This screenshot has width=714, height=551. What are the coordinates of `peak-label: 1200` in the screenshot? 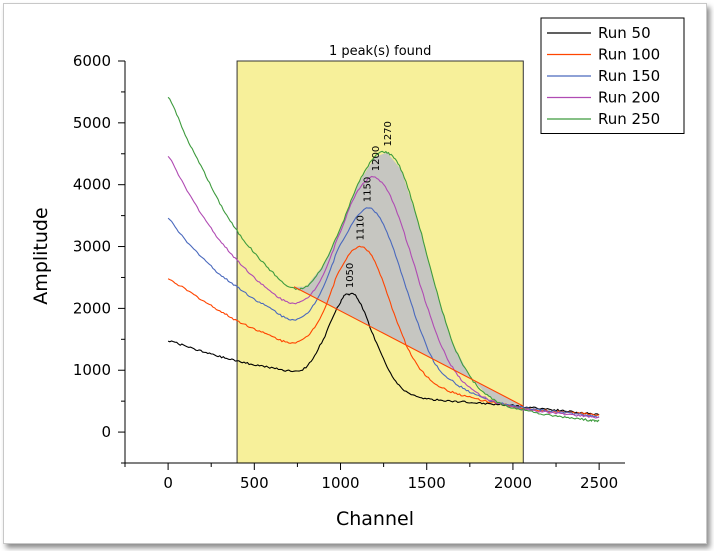 It's located at (376, 158).